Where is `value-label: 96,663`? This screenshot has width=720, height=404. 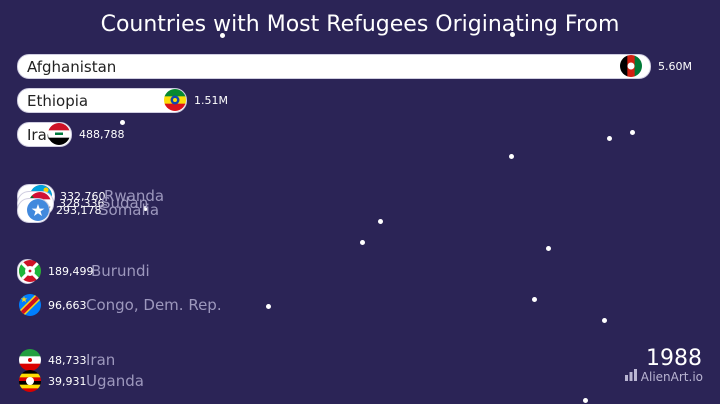 value-label: 96,663 is located at coordinates (67, 305).